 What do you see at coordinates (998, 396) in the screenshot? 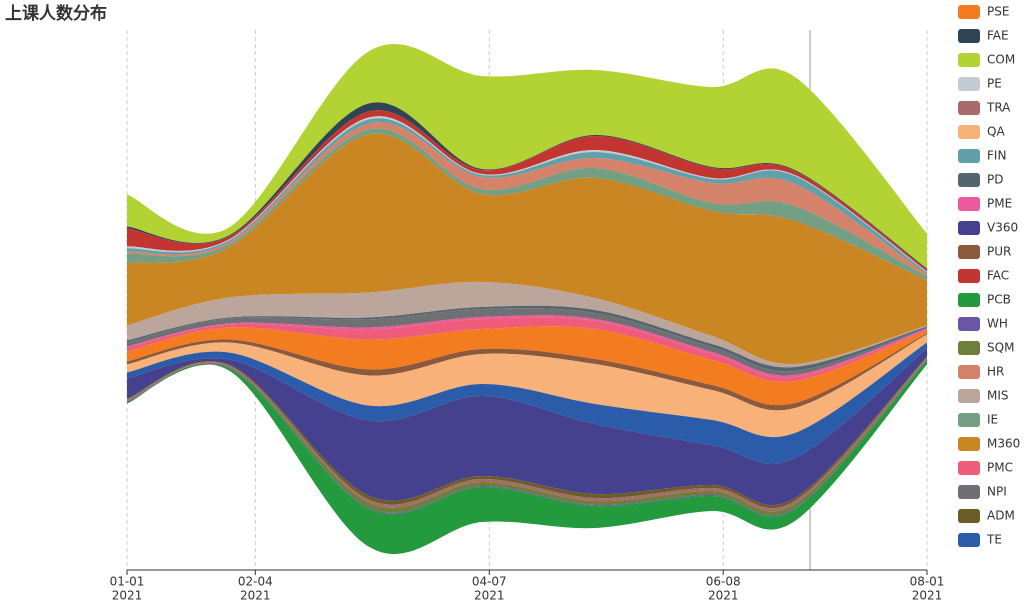
I see `legend-label: MIS` at bounding box center [998, 396].